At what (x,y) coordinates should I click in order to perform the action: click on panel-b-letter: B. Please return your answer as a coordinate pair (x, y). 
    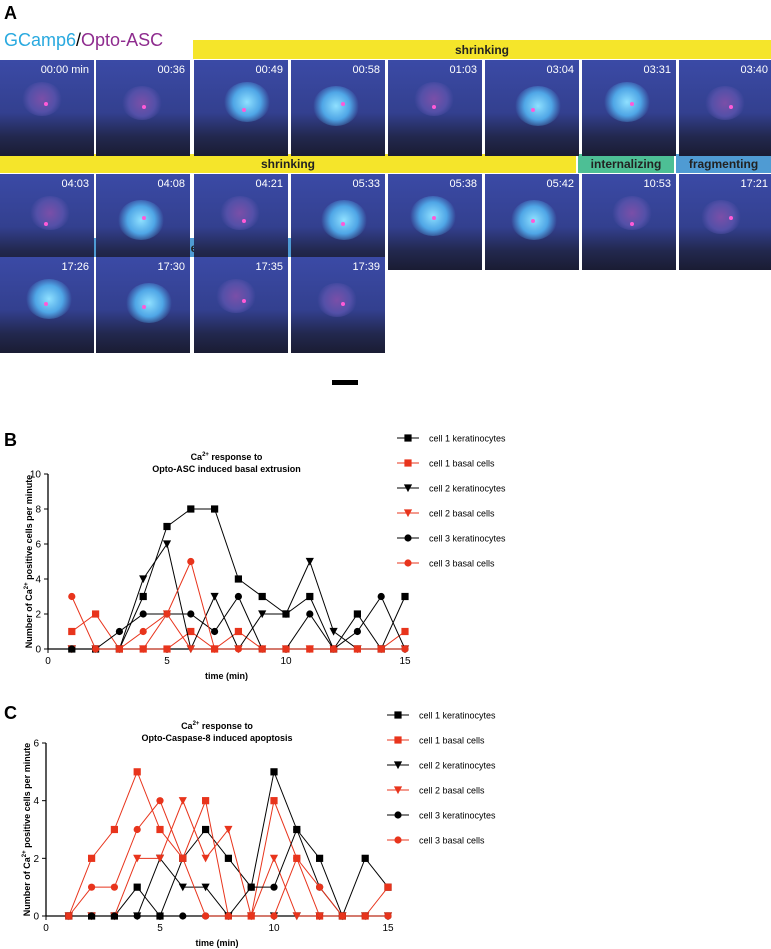
    Looking at the image, I should click on (10, 440).